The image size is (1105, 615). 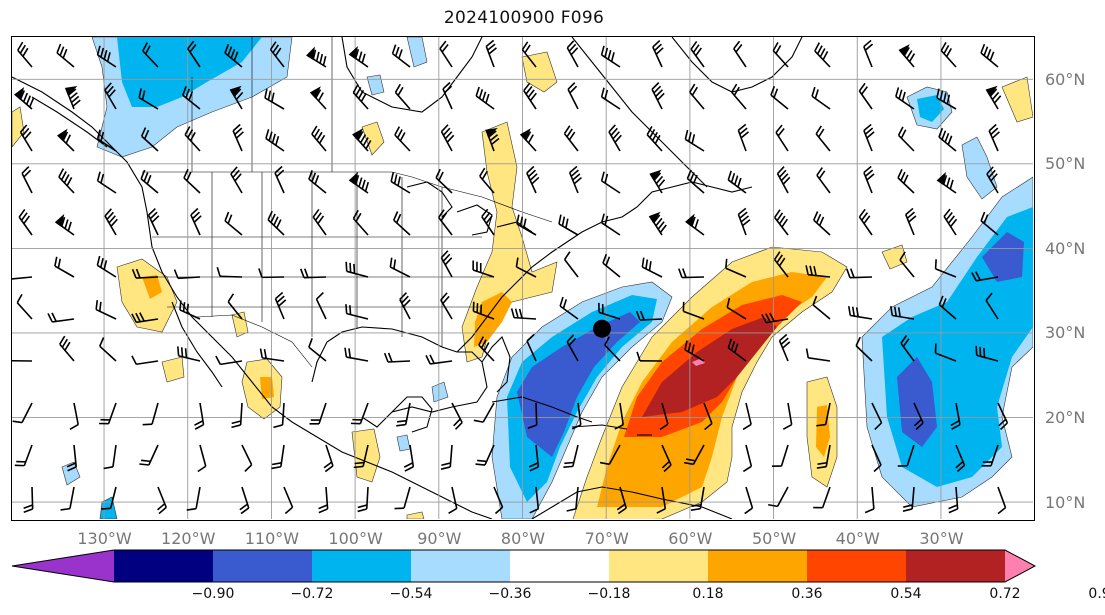 I want to click on colorbar-tick-label: −0.90, so click(x=213, y=594).